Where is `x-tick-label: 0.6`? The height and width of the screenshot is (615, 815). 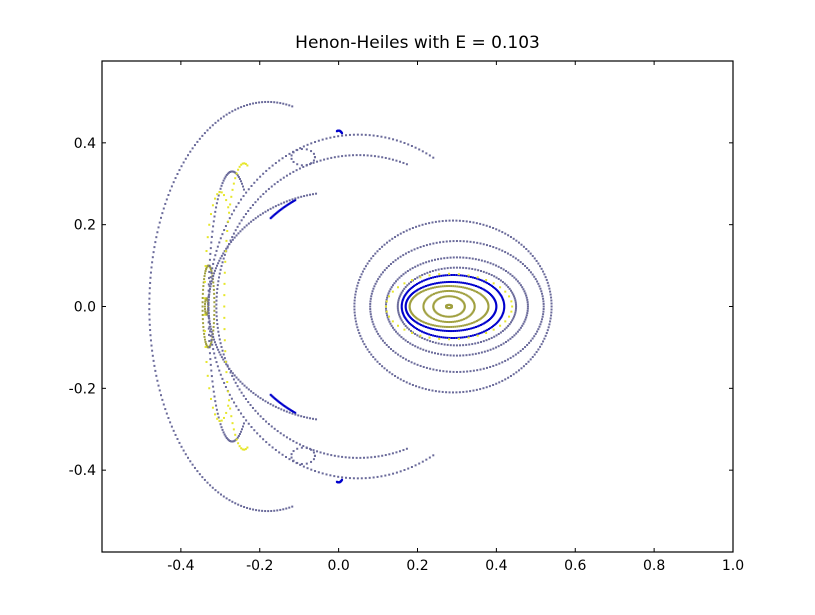
x-tick-label: 0.6 is located at coordinates (575, 566).